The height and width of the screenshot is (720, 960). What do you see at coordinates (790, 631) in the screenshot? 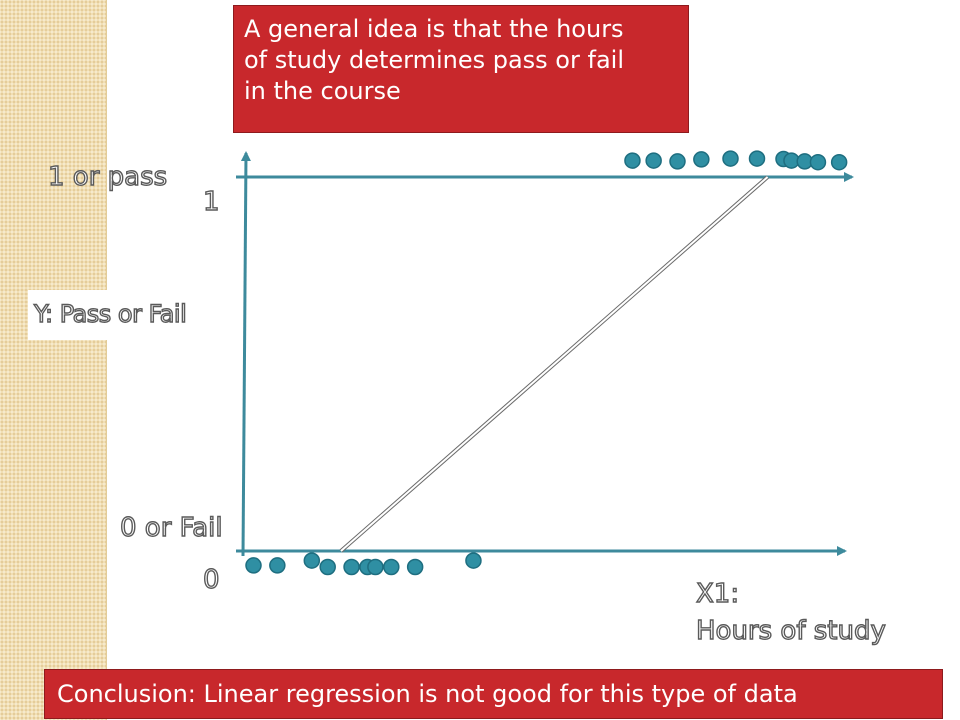
I see `x-axis-label-line-2: Hours of study` at bounding box center [790, 631].